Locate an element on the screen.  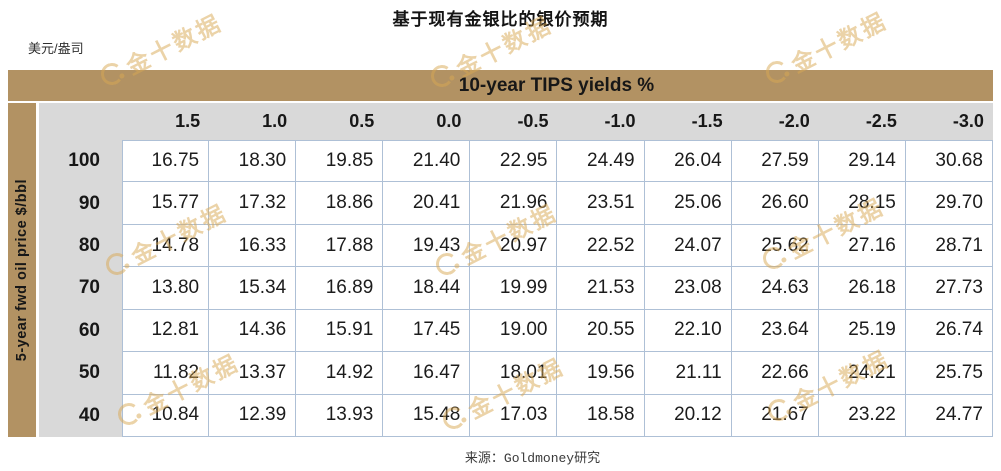
value-cell: 22.66 is located at coordinates (775, 373).